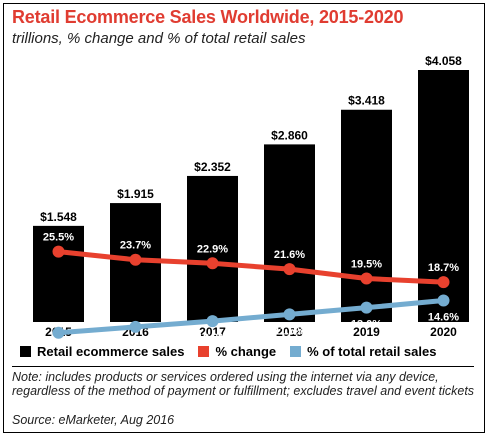 The height and width of the screenshot is (438, 490). What do you see at coordinates (135, 194) in the screenshot?
I see `bar-value-label-2016: $1.915` at bounding box center [135, 194].